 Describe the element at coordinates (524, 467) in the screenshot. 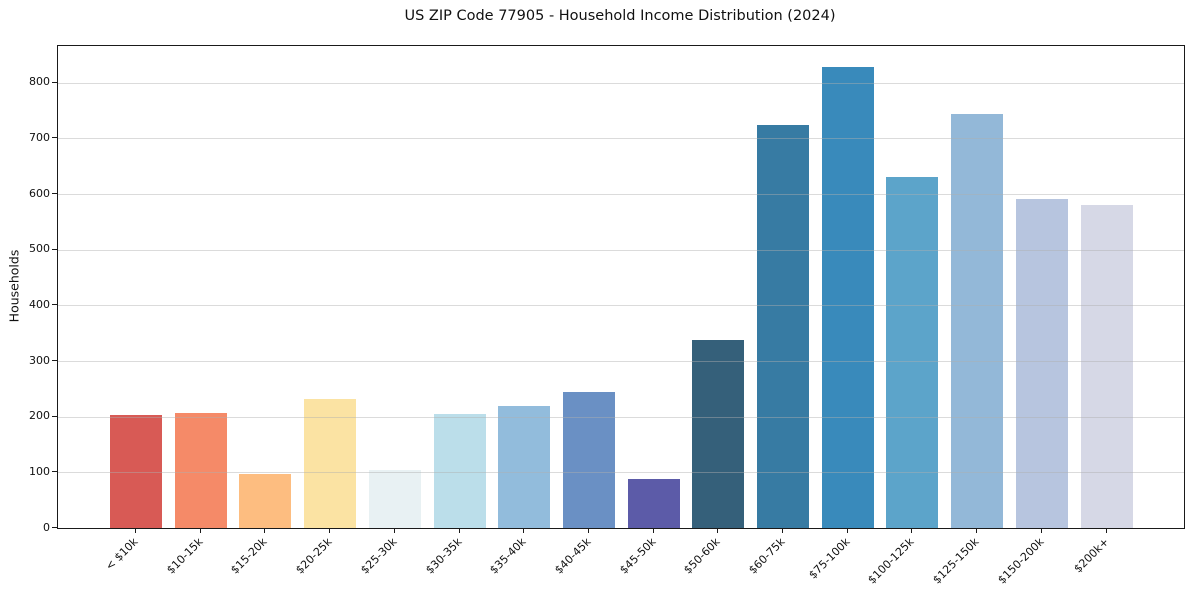

I see `bar-$35-40k` at that location.